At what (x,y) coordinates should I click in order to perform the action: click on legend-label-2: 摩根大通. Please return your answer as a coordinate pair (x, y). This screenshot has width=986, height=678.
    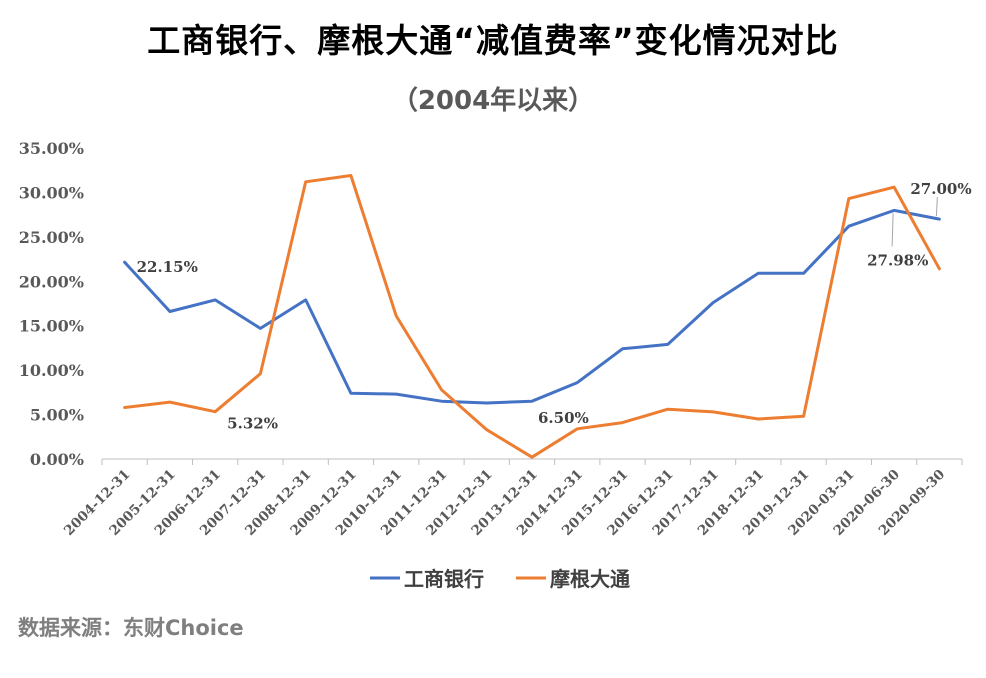
    Looking at the image, I should click on (590, 579).